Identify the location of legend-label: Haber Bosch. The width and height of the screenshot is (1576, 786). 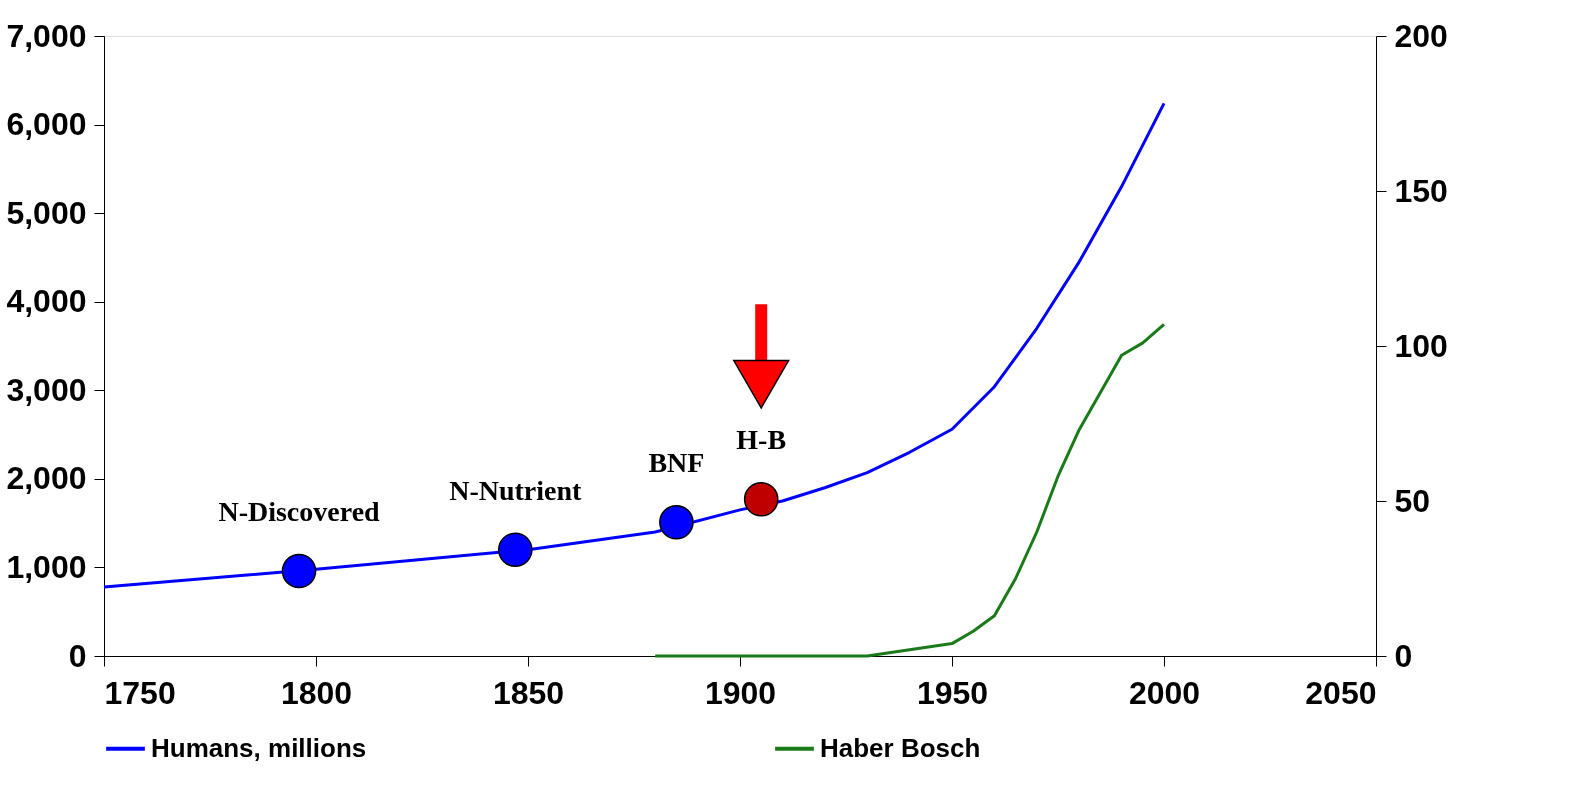
(900, 747).